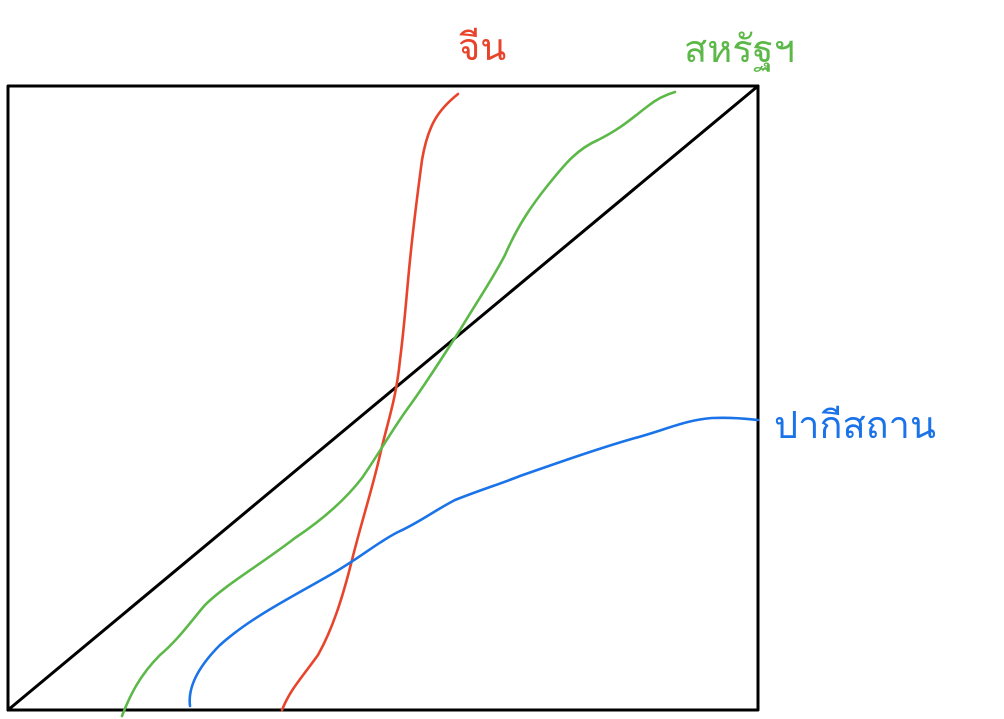 This screenshot has height=719, width=1004. I want to click on label-green: สหรัฐฯ, so click(739, 49).